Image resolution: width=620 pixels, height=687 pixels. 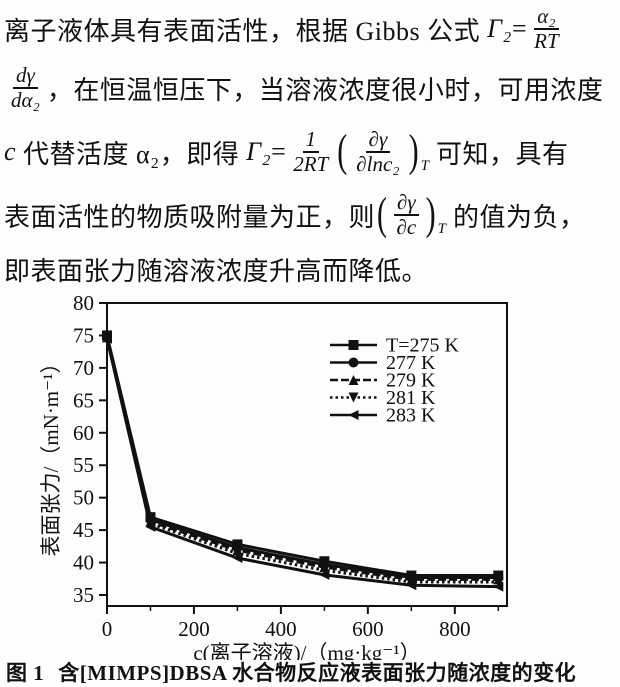 I want to click on svg-text: 277 K, so click(x=411, y=363).